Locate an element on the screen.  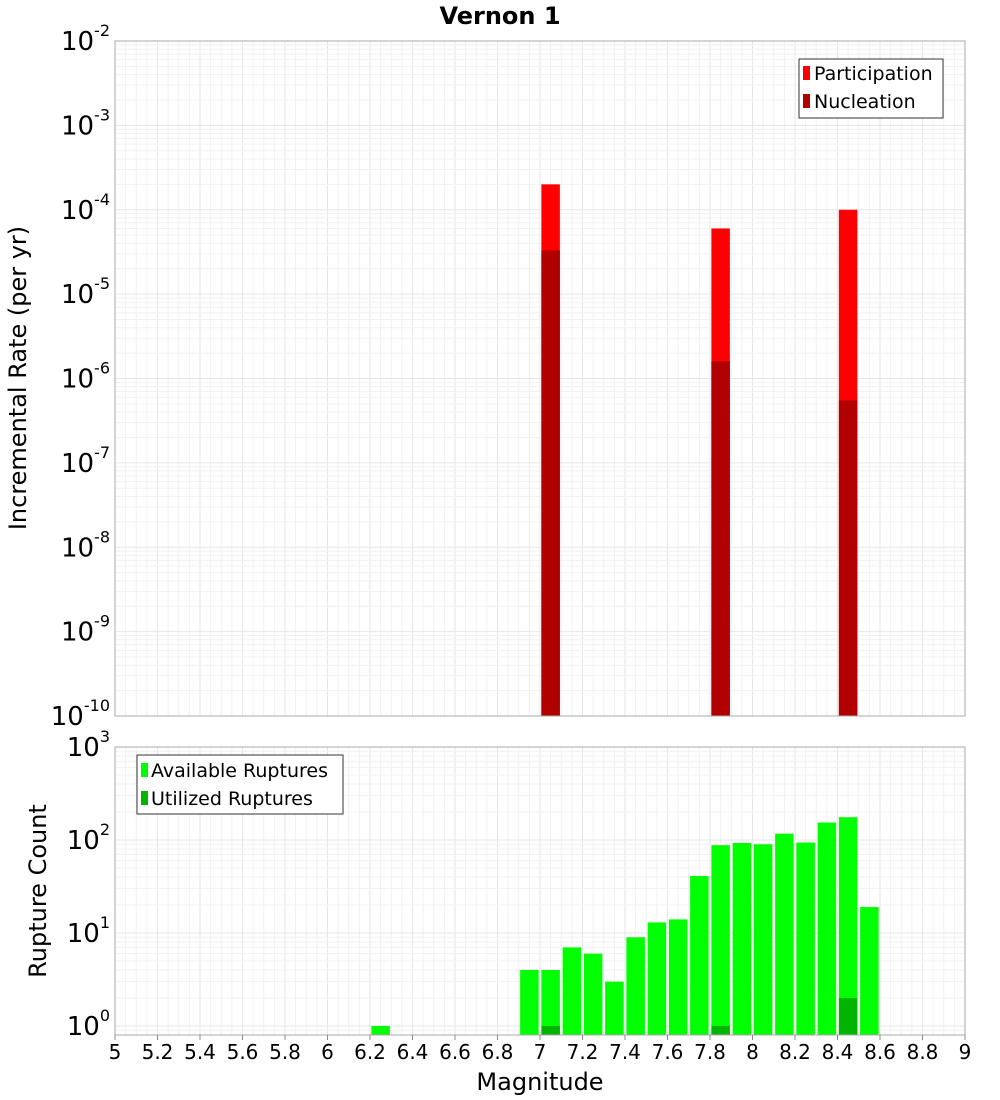
x-tick-label: 8.8 is located at coordinates (923, 1052).